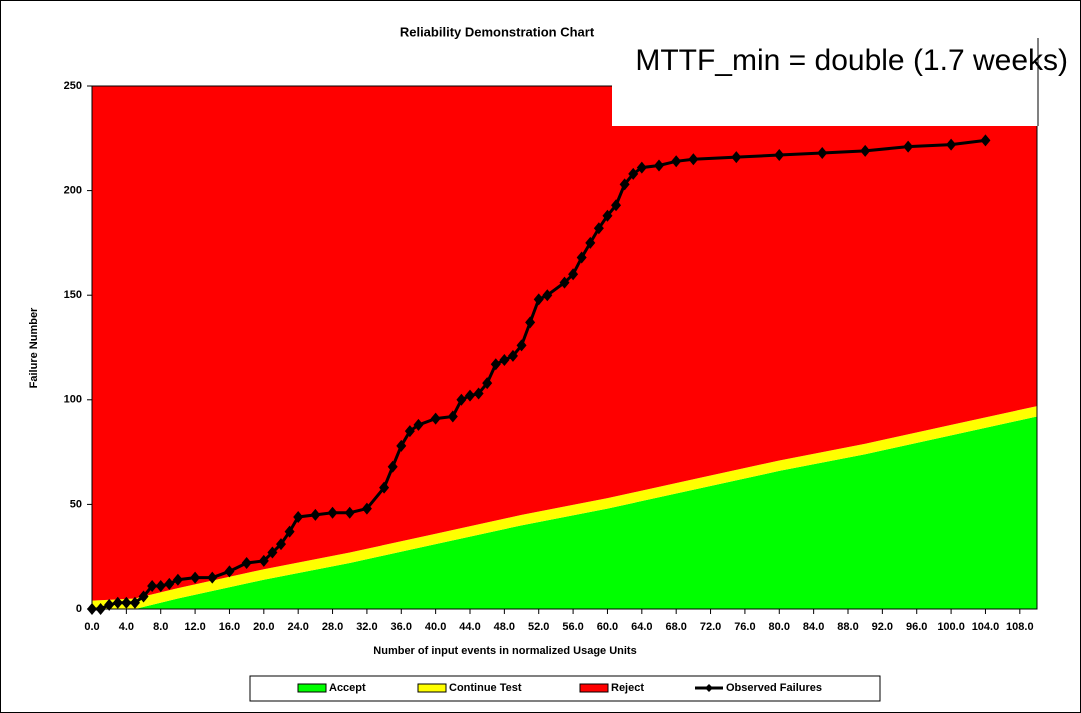  I want to click on x-tick-label: 92.0, so click(882, 627).